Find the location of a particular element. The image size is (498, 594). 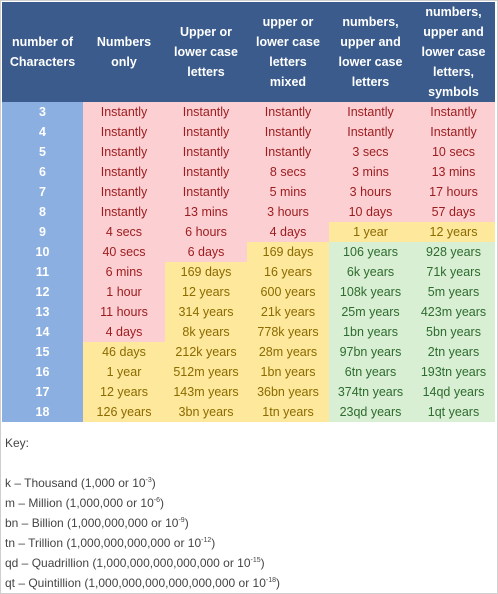

crack-time-cell: 314 years is located at coordinates (206, 312).